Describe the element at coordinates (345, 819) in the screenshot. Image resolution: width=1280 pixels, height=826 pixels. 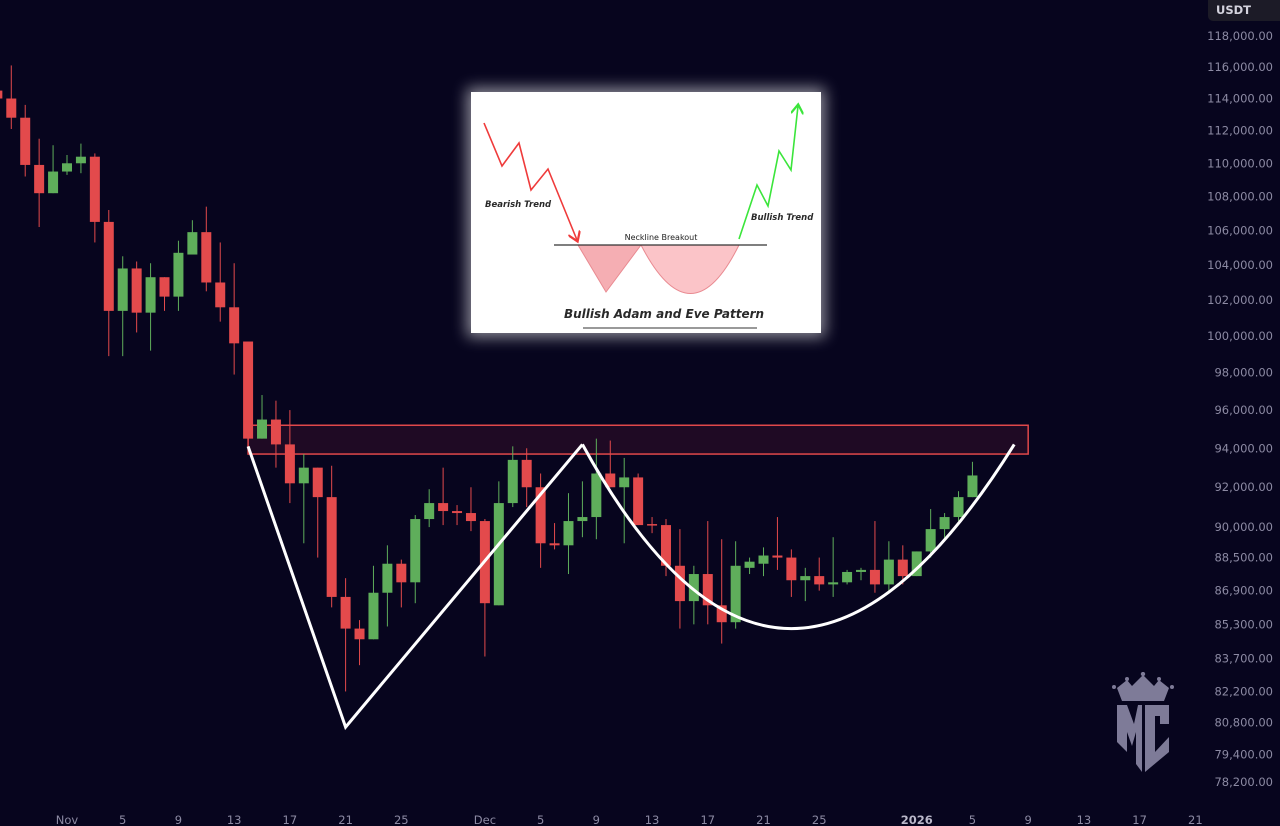
I see `date-axis-label: 21` at that location.